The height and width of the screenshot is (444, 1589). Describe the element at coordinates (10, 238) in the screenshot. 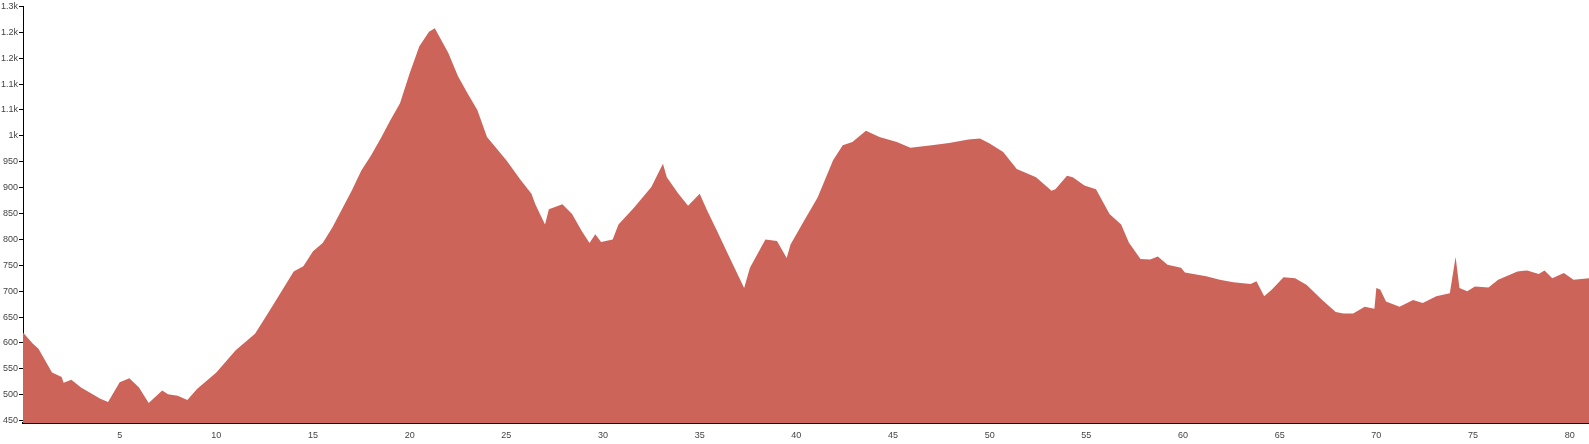

I see `y-tick-label: 800` at that location.